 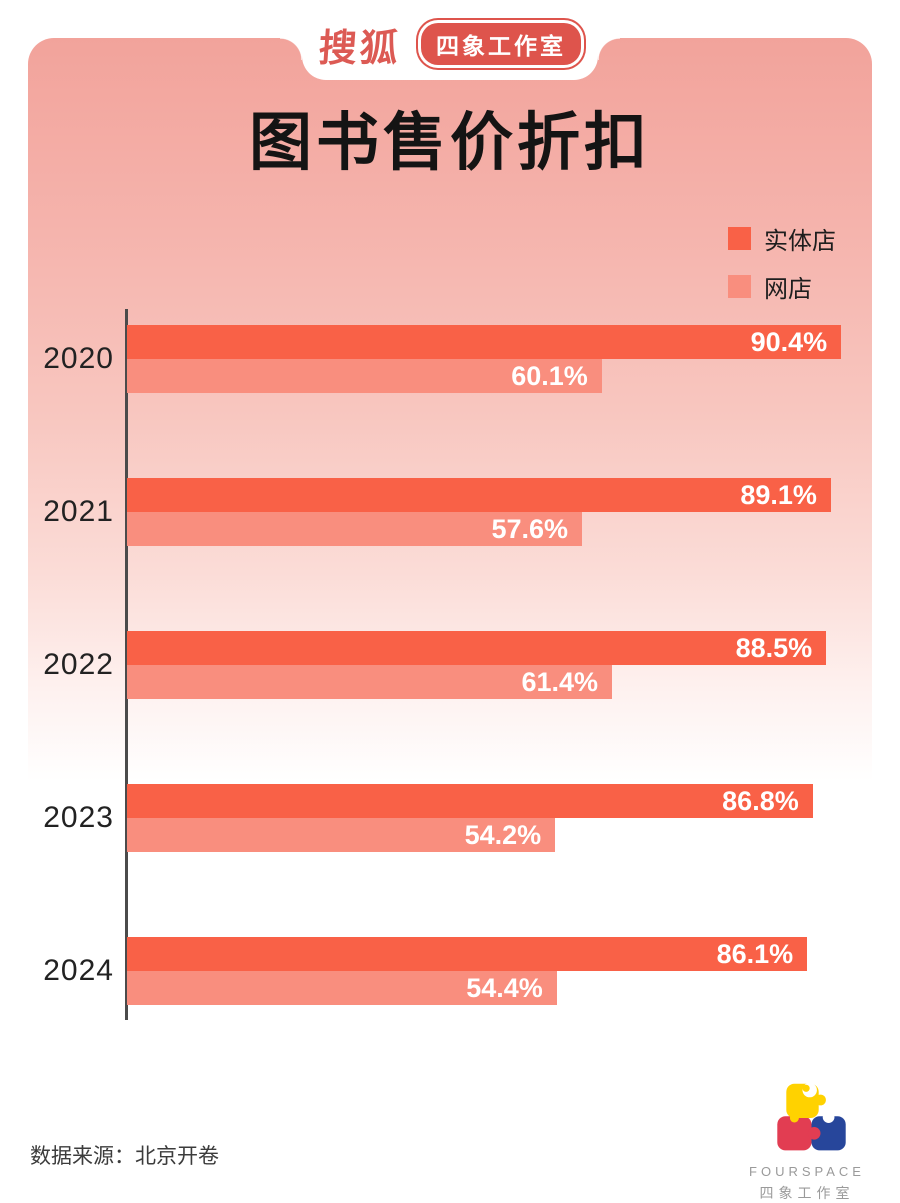 What do you see at coordinates (291, 49) in the screenshot?
I see `notch-fillet-left` at bounding box center [291, 49].